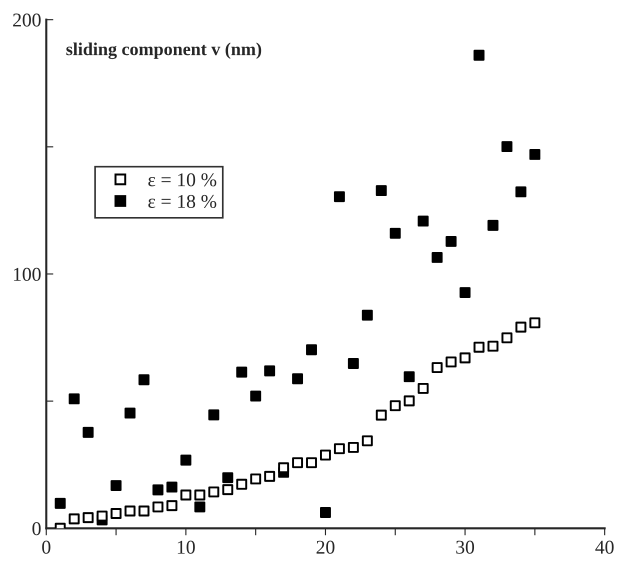 This screenshot has width=617, height=562. What do you see at coordinates (36, 529) in the screenshot?
I see `y-tick-label: 0` at bounding box center [36, 529].